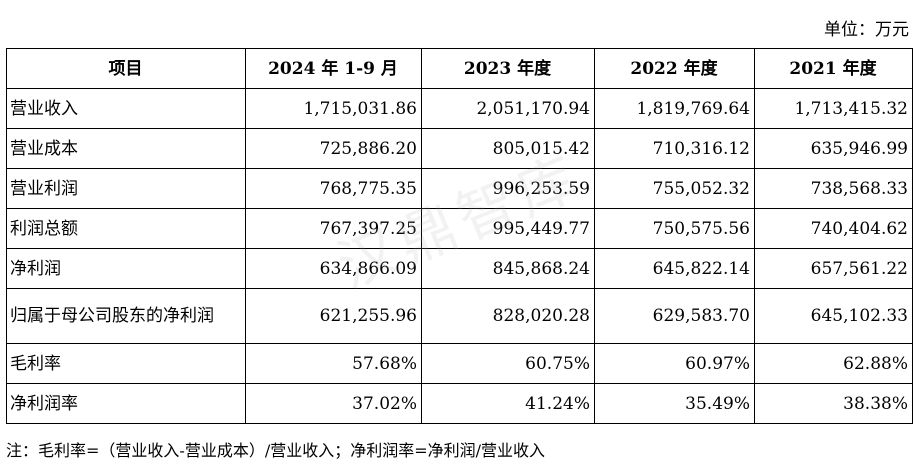 This screenshot has width=919, height=475. I want to click on cell-value: 35.49%, so click(674, 403).